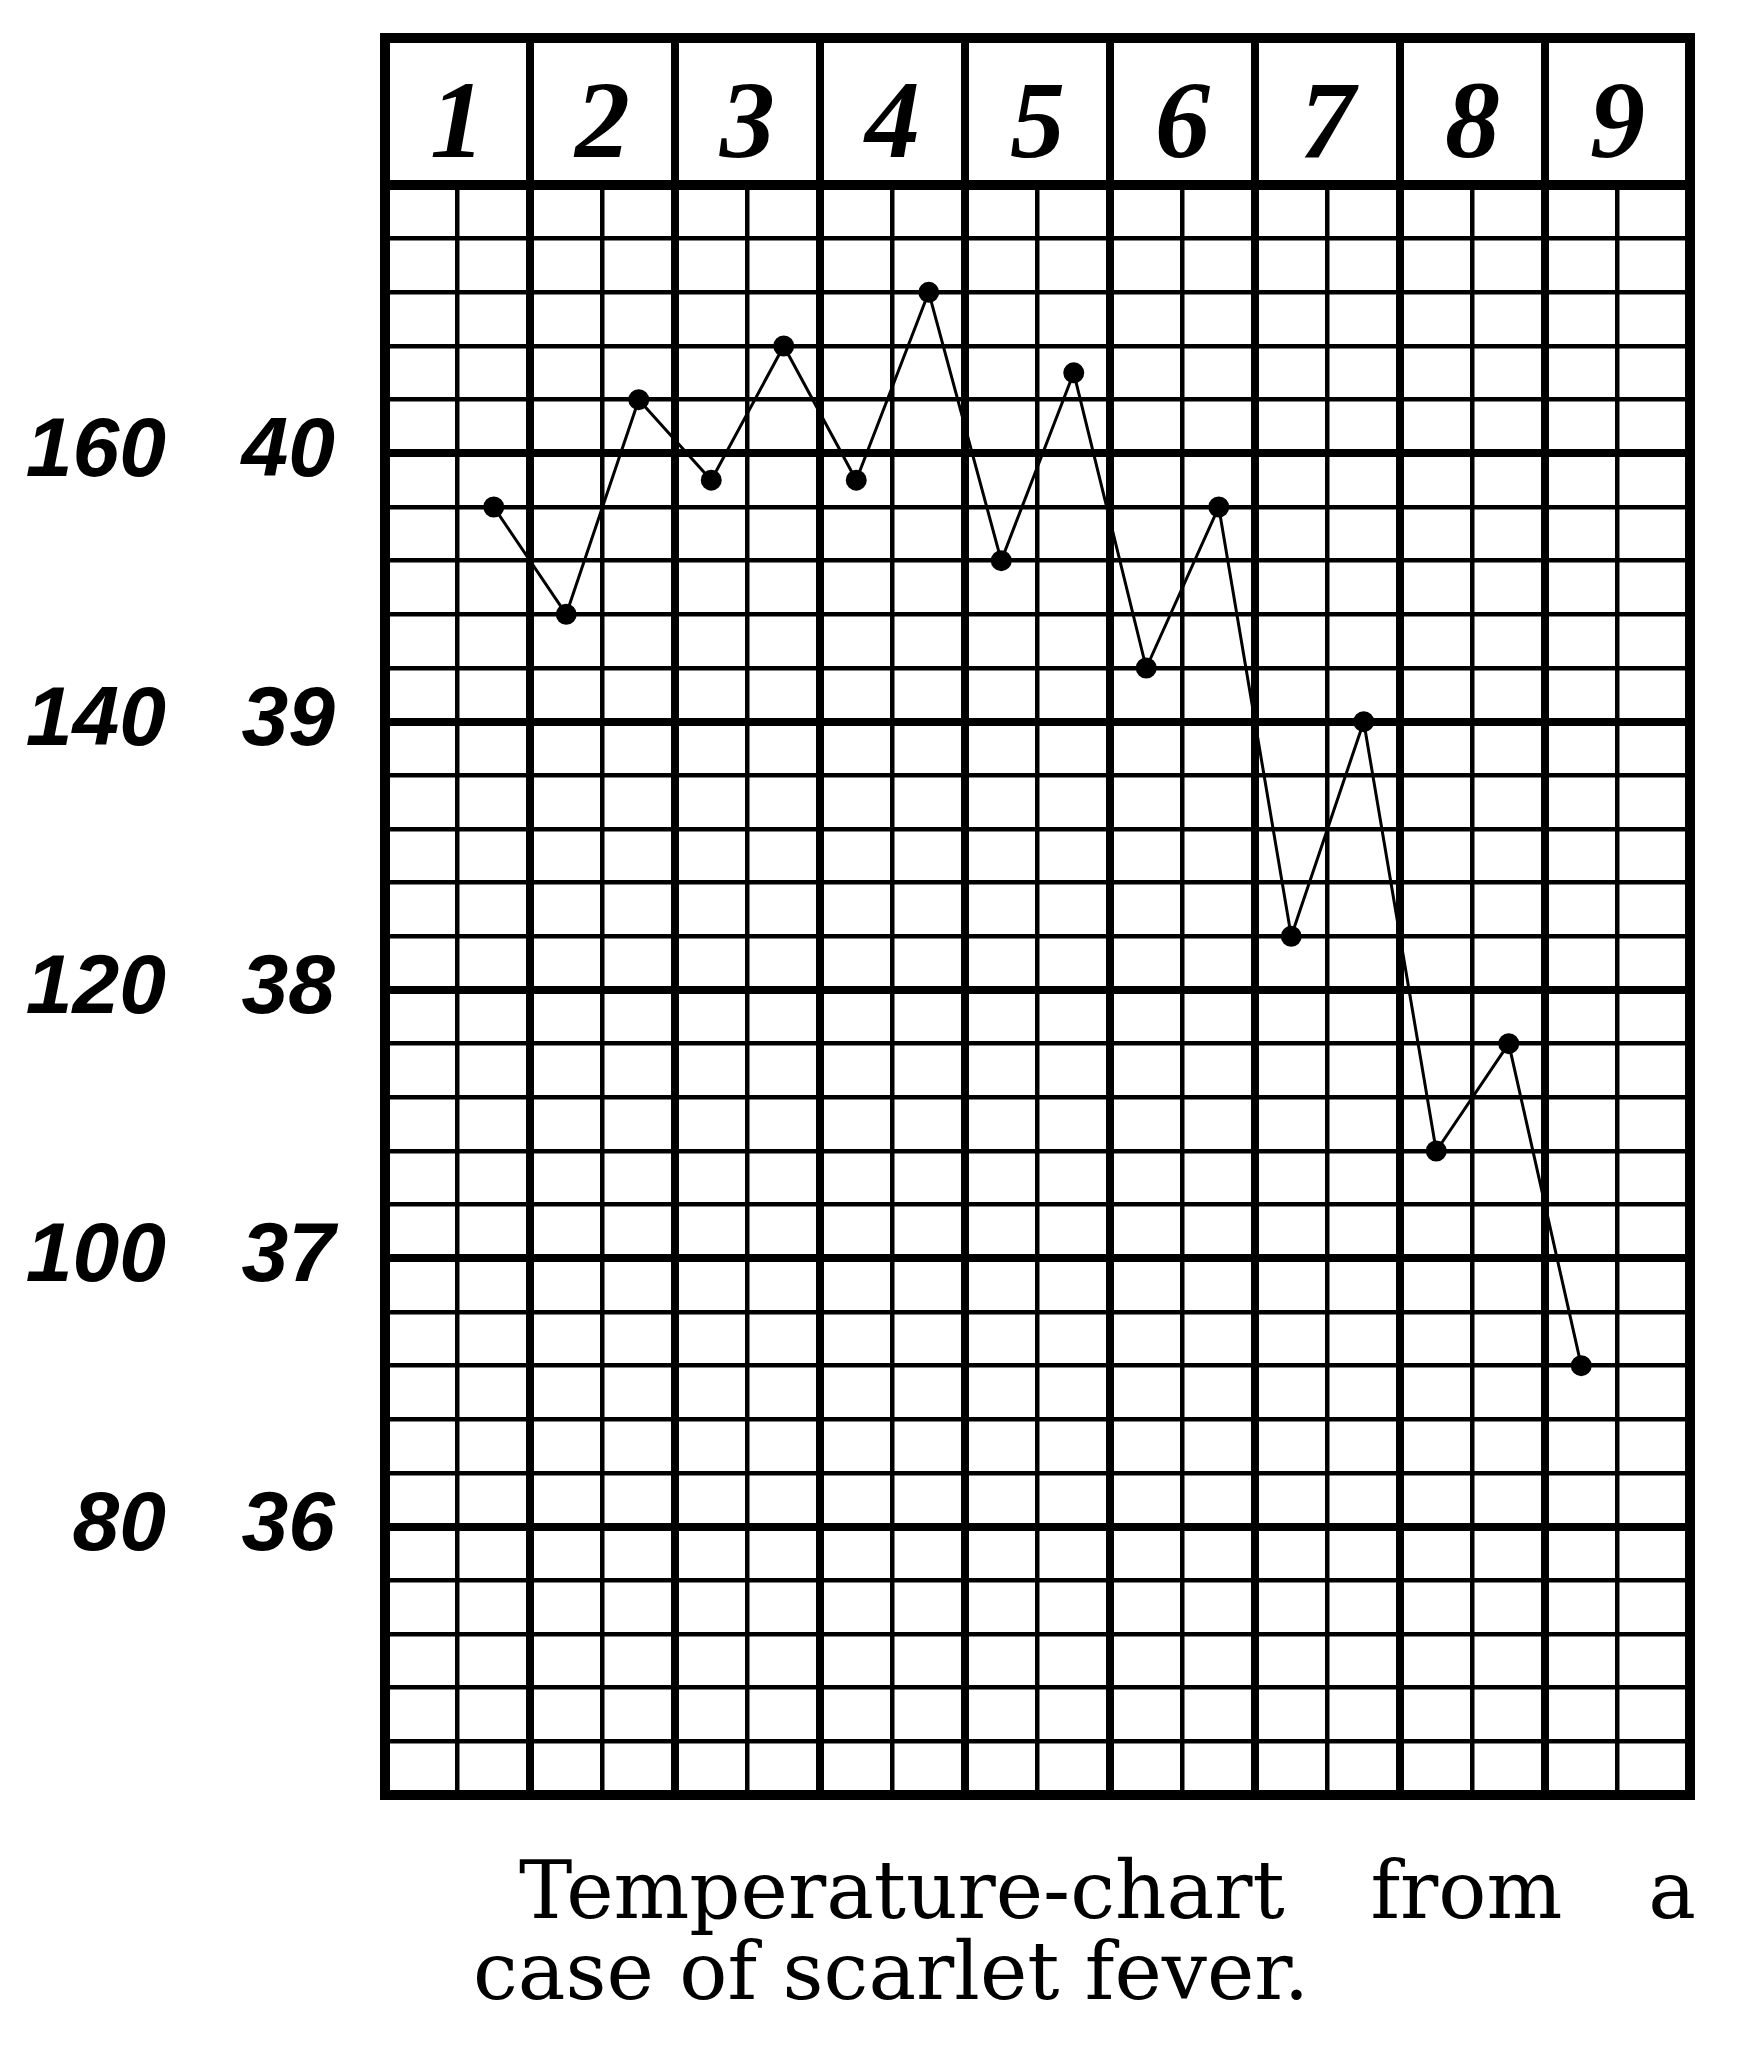 This screenshot has height=2048, width=1750. What do you see at coordinates (288, 715) in the screenshot?
I see `y-tick-label: 39` at bounding box center [288, 715].